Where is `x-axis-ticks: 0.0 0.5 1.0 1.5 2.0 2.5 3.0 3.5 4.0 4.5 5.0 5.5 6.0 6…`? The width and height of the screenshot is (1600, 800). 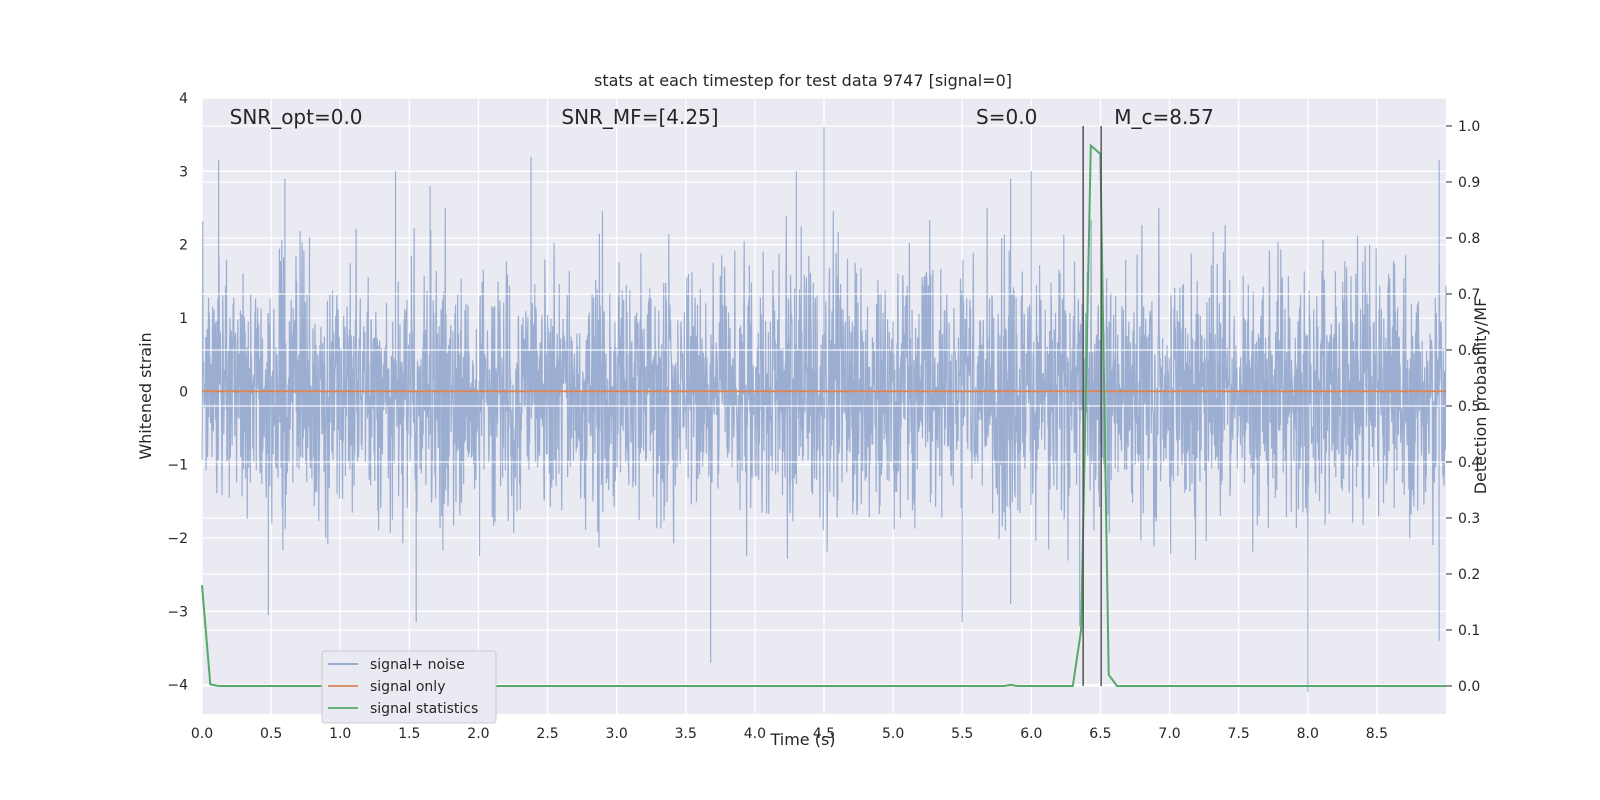
x-axis-ticks: 0.0 0.5 1.0 1.5 2.0 2.5 3.0 3.5 4.0 4.5 5.0 5.5 6.0 6… is located at coordinates (789, 734).